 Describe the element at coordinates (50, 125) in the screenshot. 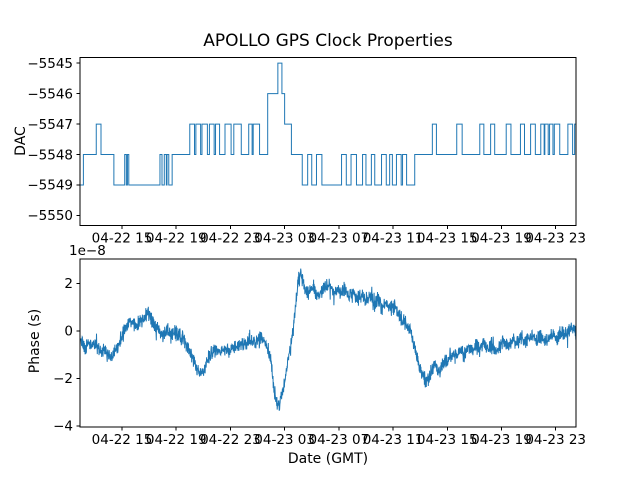

I see `y-tick-label: −5547` at that location.